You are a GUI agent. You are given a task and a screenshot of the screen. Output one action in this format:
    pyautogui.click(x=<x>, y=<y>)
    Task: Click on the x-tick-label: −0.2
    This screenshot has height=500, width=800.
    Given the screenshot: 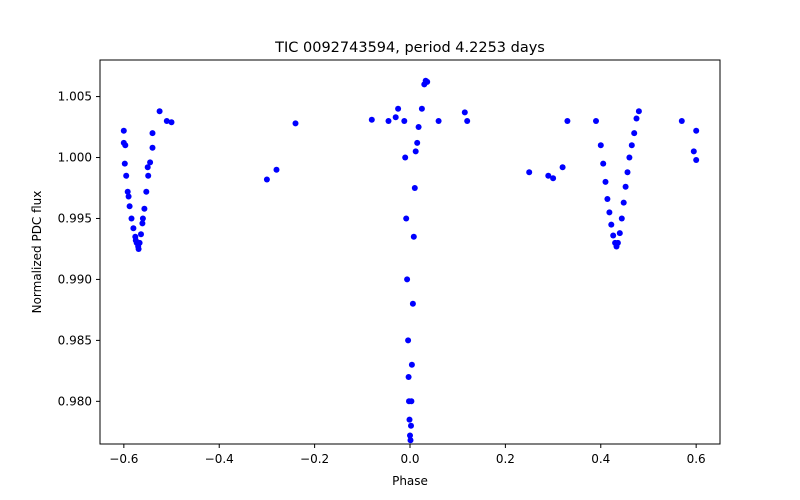 What is the action you would take?
    pyautogui.click(x=314, y=459)
    